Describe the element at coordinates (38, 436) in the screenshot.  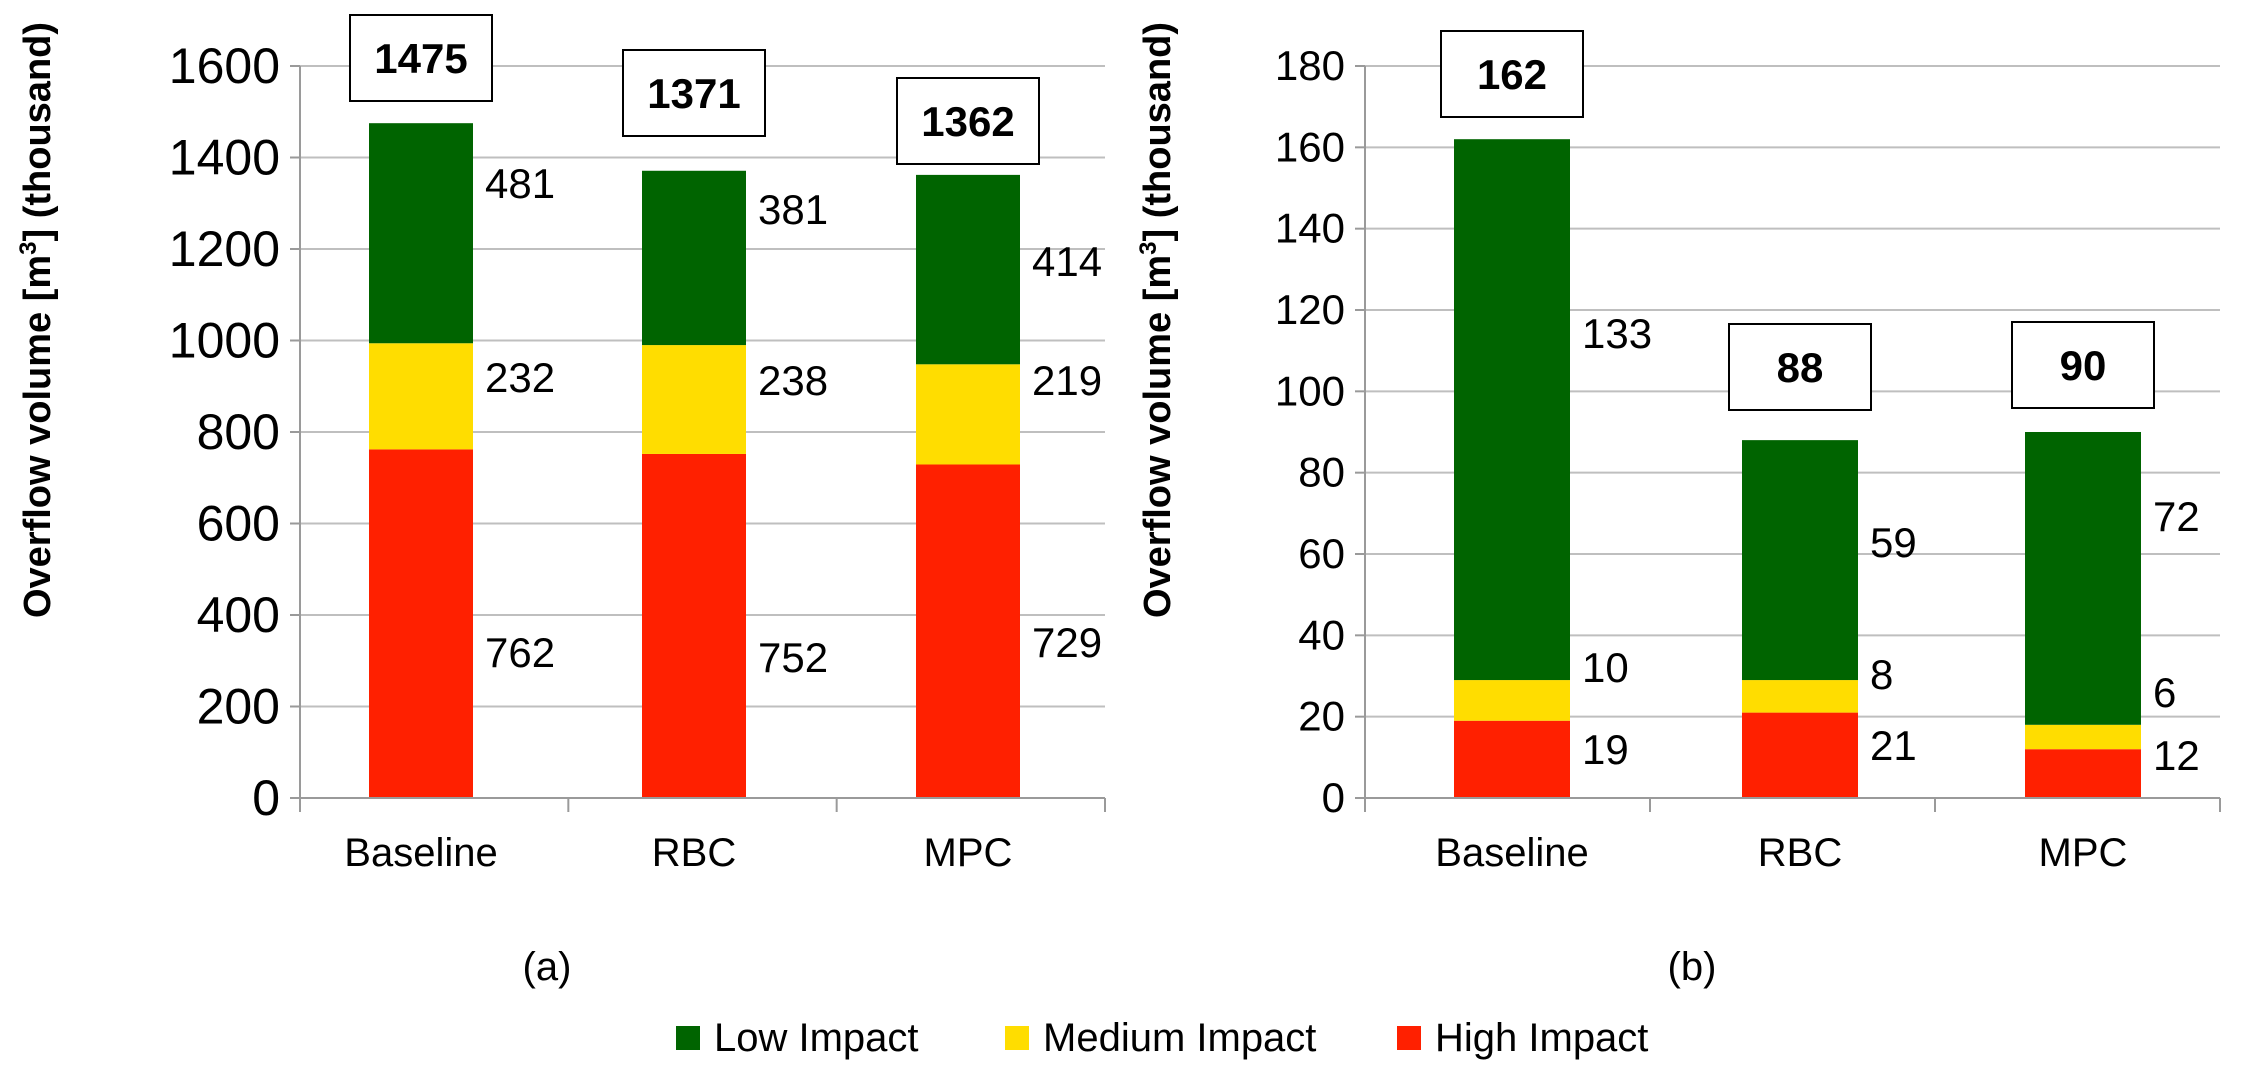
I see `chart-a-y-axis-label-main: Overflow volume [m` at that location.